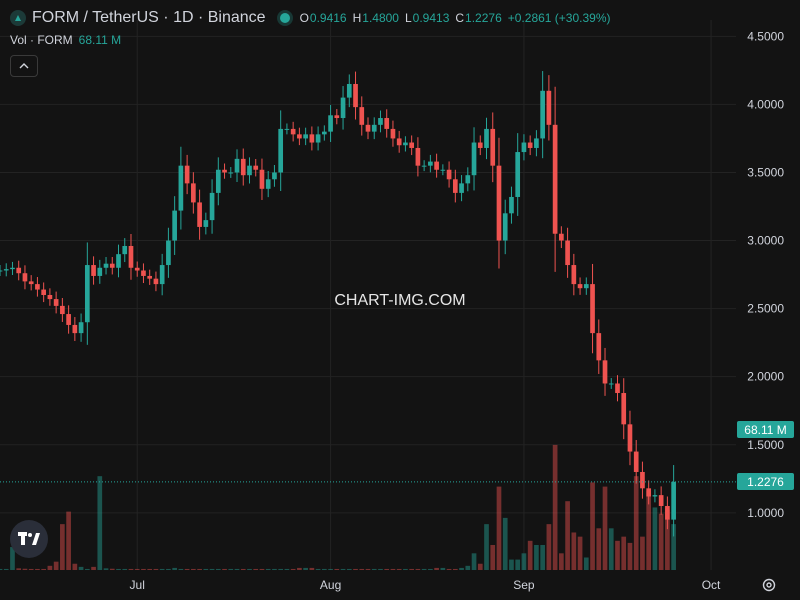 This screenshot has width=800, height=600. What do you see at coordinates (357, 18) in the screenshot?
I see `high-label: H` at bounding box center [357, 18].